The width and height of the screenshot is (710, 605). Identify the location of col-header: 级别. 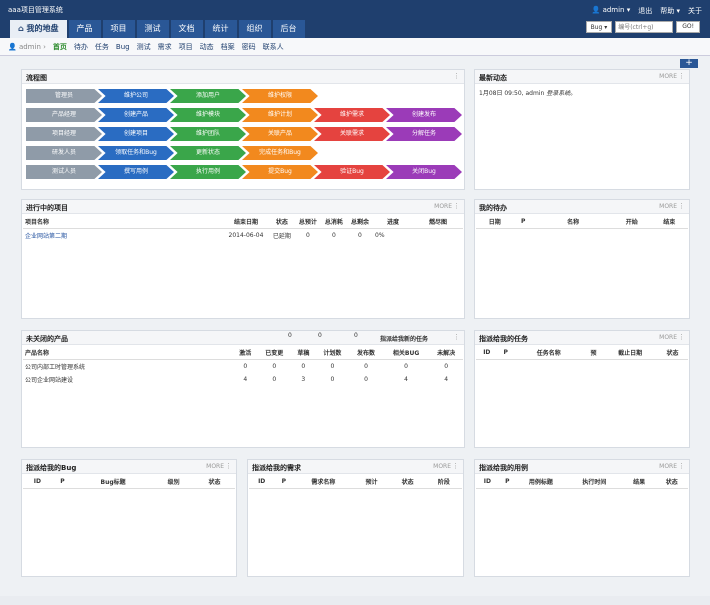
(174, 482).